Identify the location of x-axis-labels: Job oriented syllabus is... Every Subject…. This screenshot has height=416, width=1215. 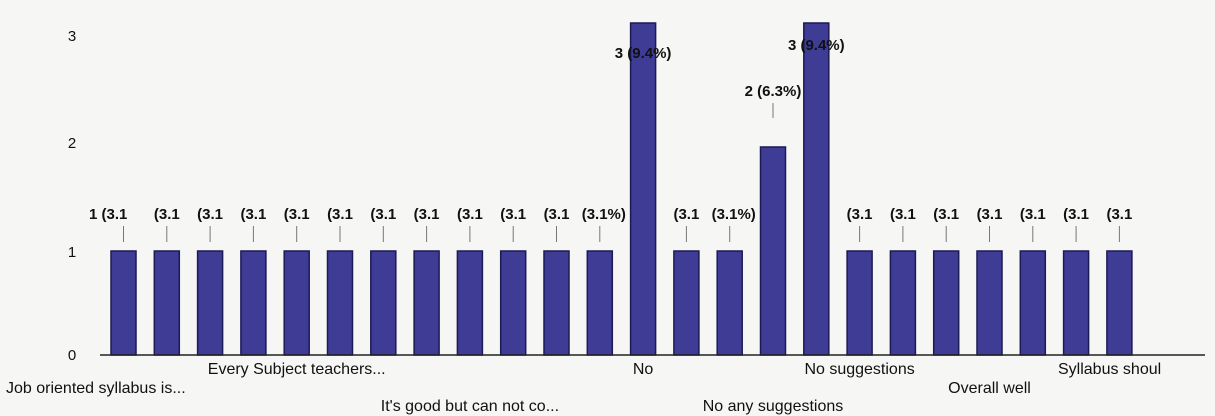
(583, 388).